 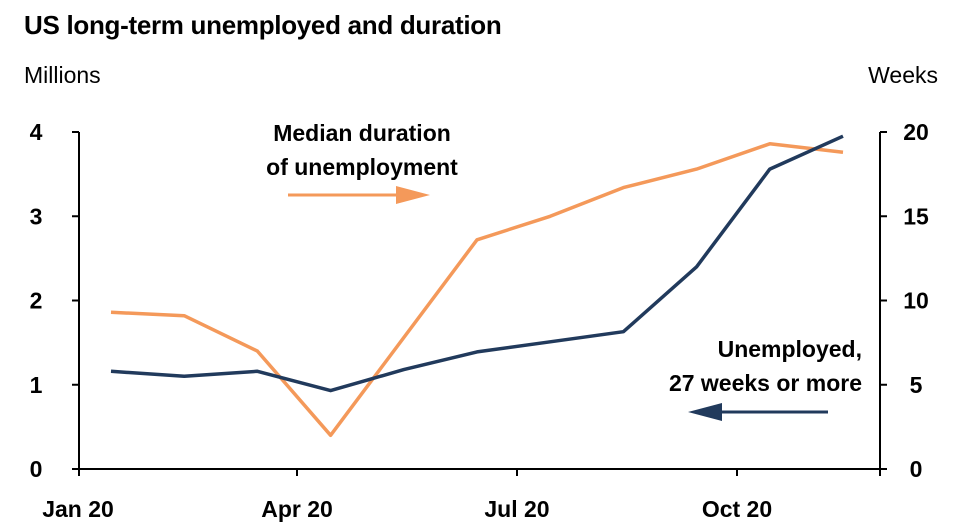 What do you see at coordinates (263, 25) in the screenshot?
I see `chart-title: US long-term unemployed and duration` at bounding box center [263, 25].